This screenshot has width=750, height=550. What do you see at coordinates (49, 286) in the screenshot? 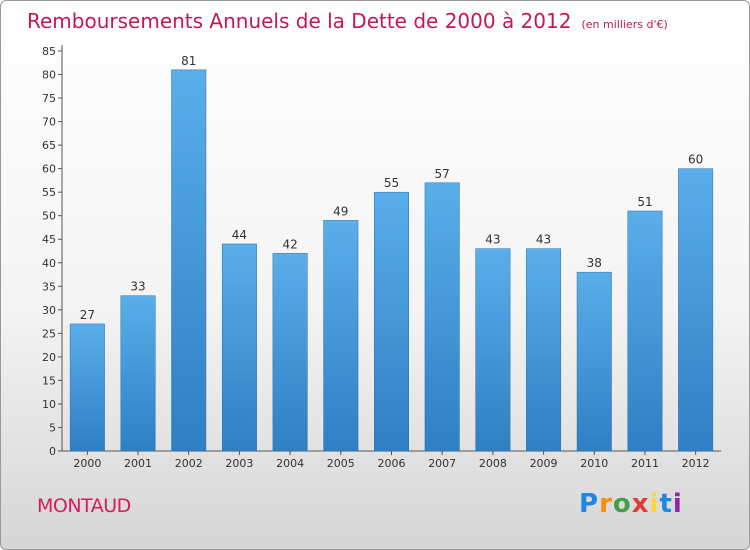
I see `y-tick-label: 35` at bounding box center [49, 286].